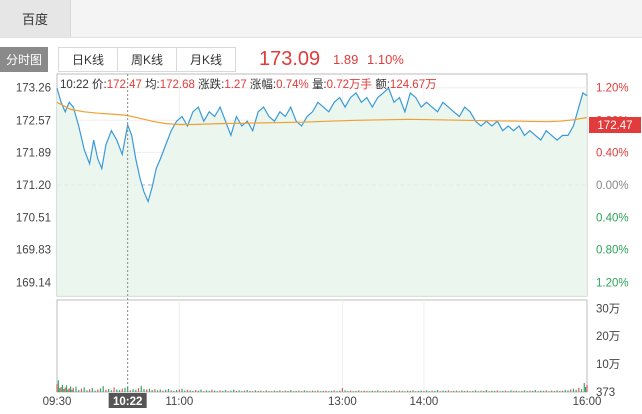  I want to click on tab-daily-k: 日K线, so click(88, 59).